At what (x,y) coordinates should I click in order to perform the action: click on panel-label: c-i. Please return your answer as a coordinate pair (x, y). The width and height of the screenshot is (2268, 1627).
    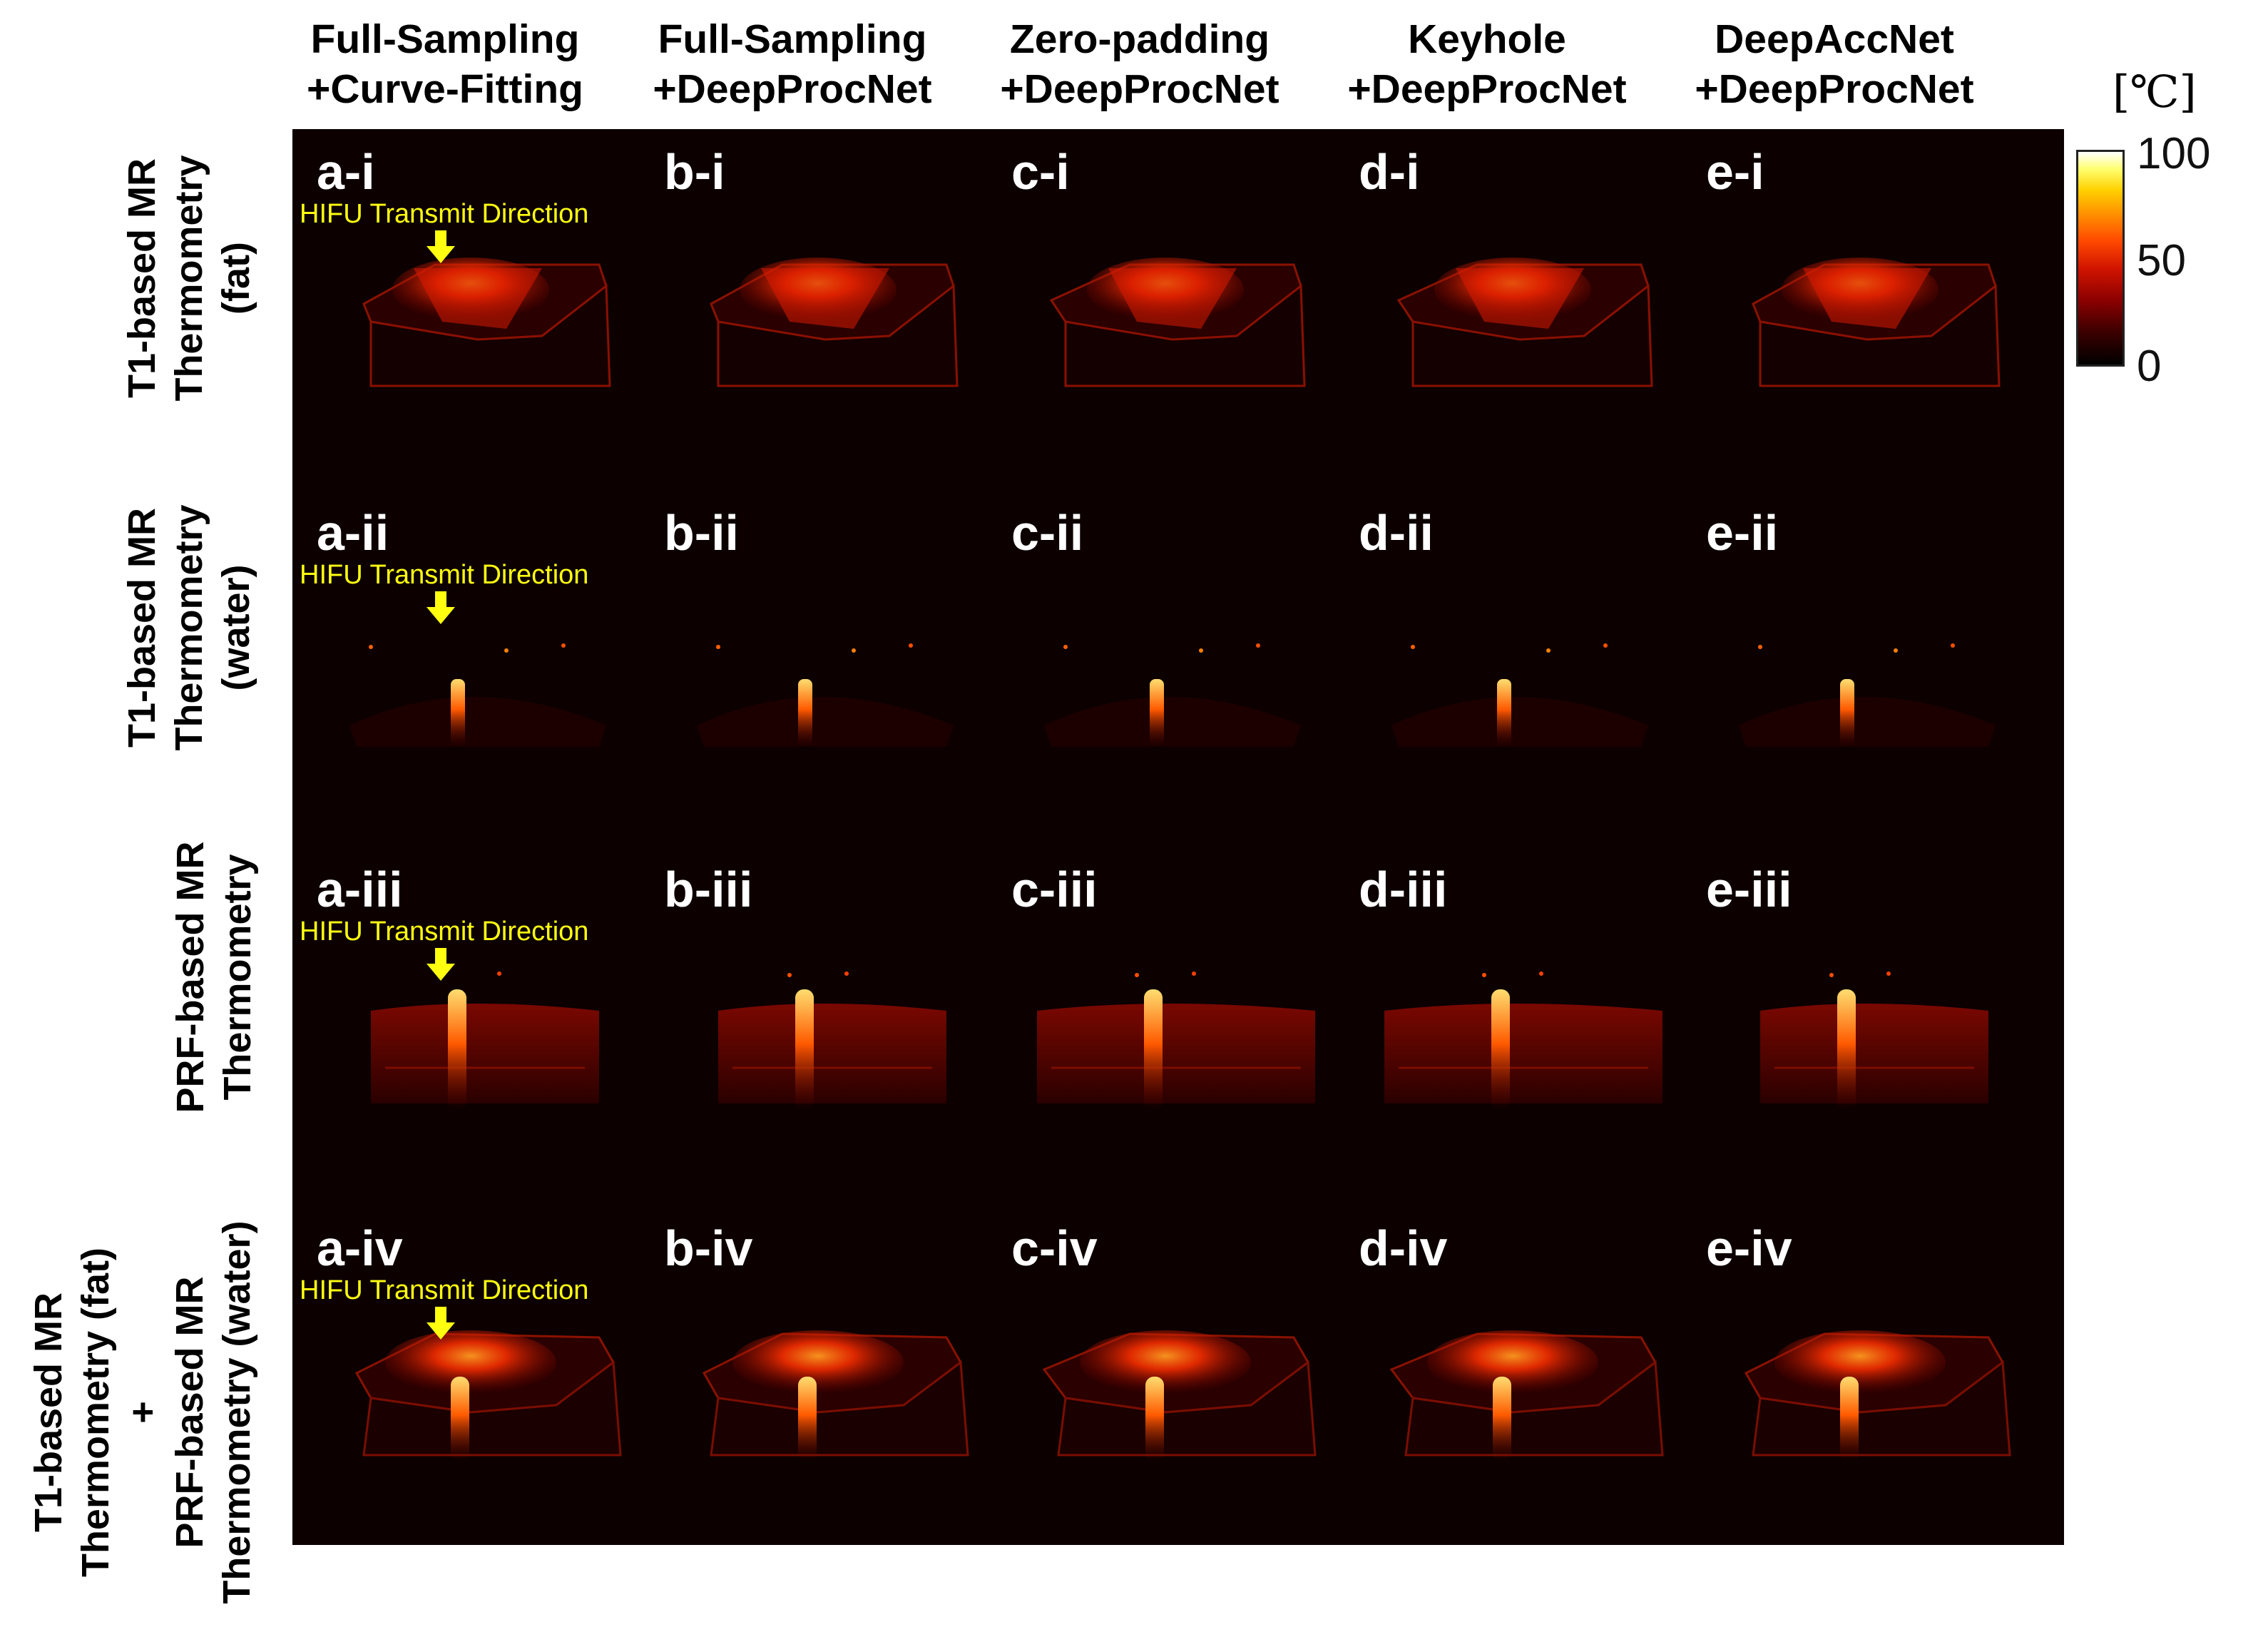
    Looking at the image, I should click on (1040, 172).